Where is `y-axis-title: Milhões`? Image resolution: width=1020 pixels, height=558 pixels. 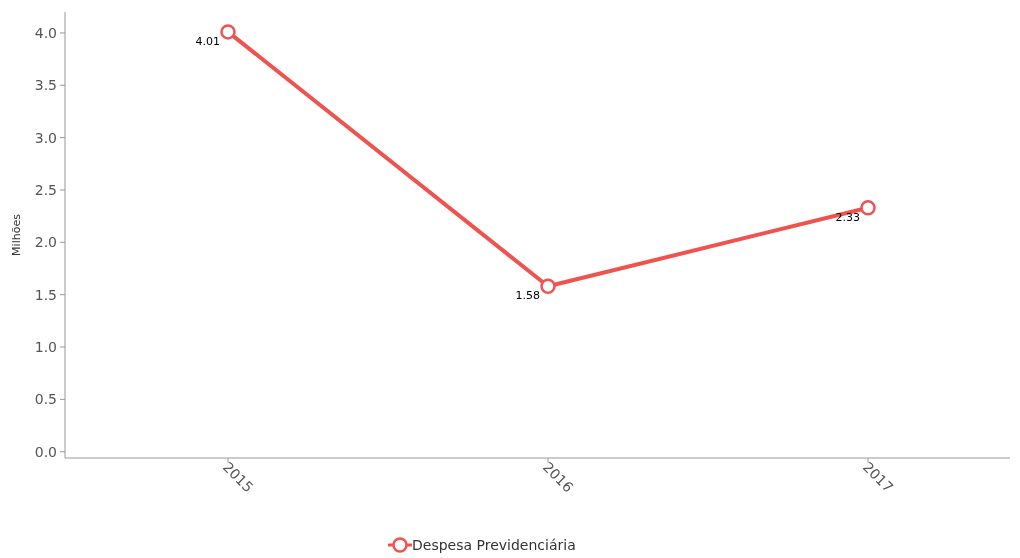
y-axis-title: Milhões is located at coordinates (16, 234).